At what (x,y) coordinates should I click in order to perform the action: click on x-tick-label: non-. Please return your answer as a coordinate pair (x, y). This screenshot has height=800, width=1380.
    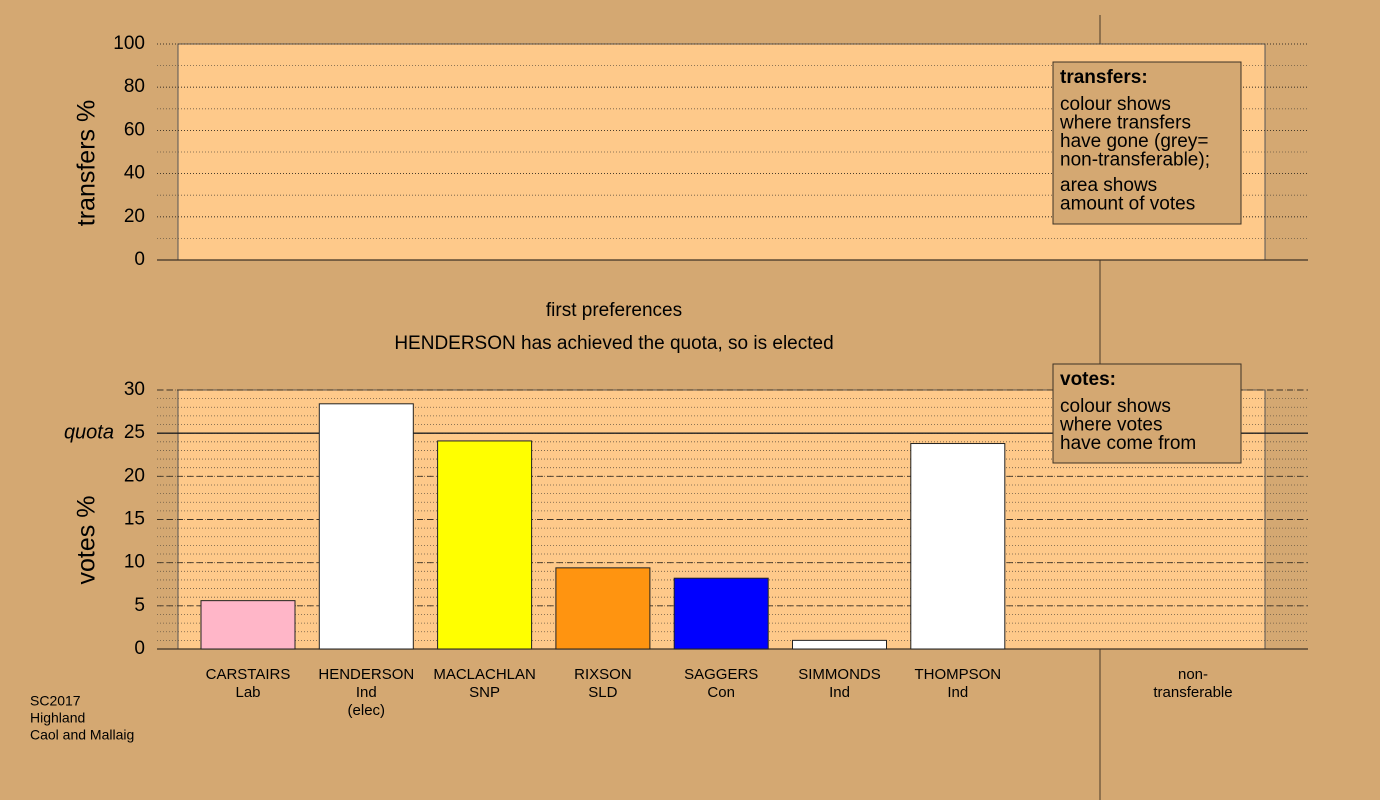
    Looking at the image, I should click on (1193, 674).